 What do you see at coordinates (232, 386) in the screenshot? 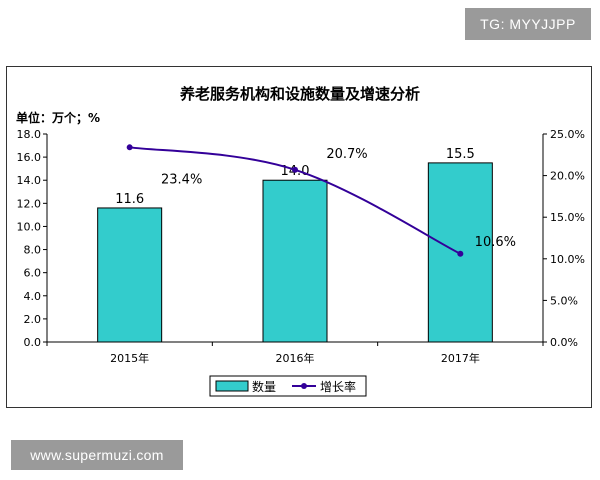
I see `legend-swatch-bar` at bounding box center [232, 386].